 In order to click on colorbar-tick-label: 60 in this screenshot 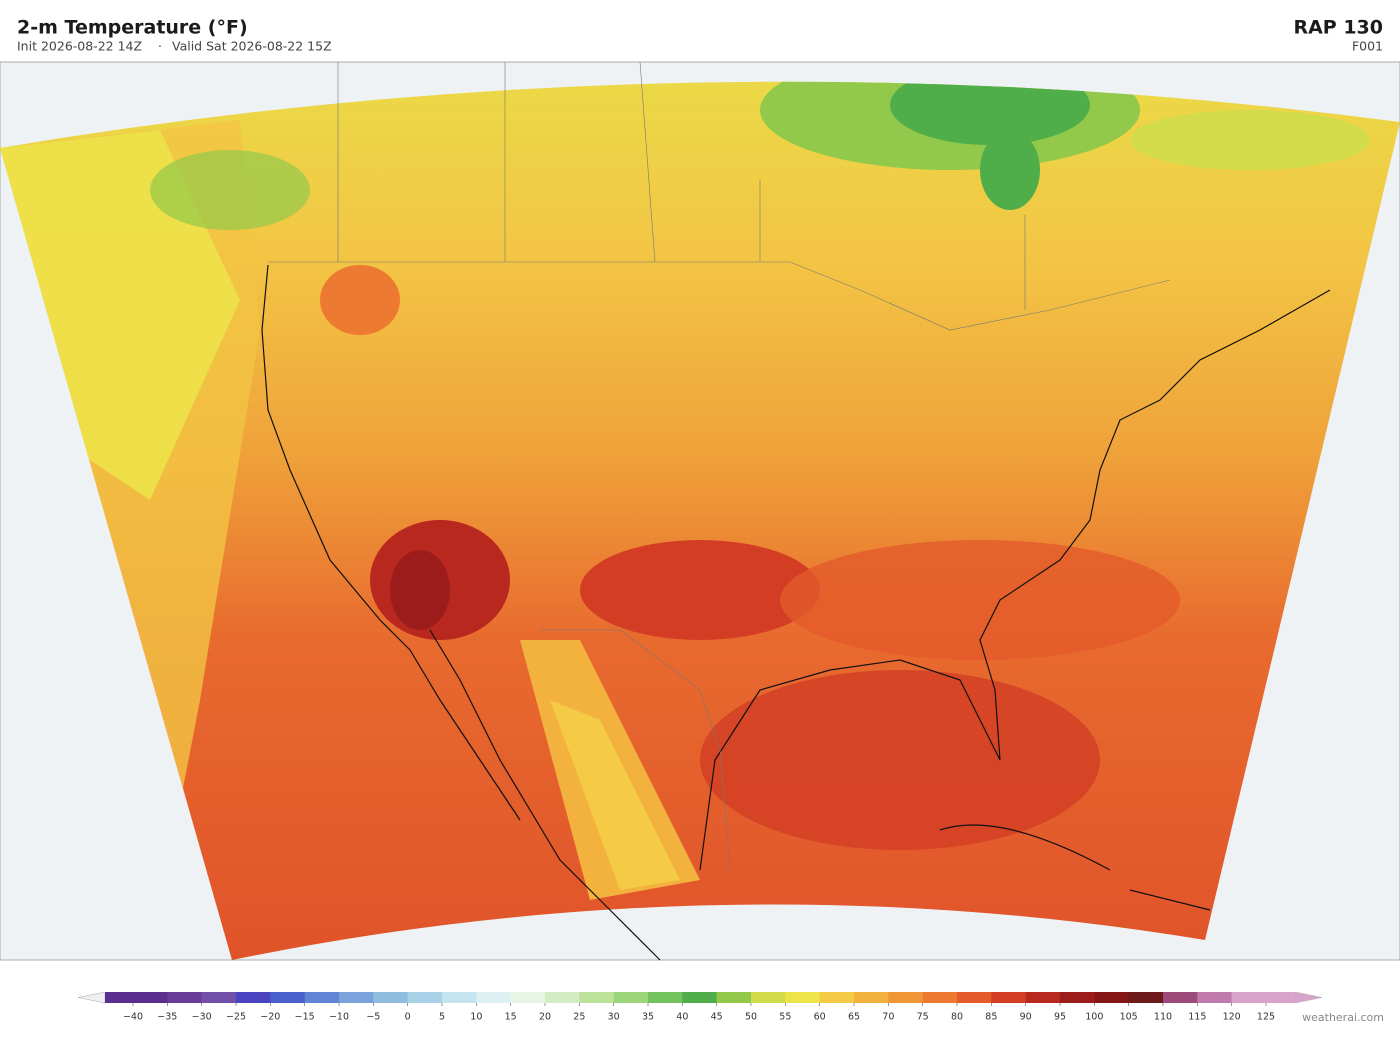, I will do `click(820, 1017)`.